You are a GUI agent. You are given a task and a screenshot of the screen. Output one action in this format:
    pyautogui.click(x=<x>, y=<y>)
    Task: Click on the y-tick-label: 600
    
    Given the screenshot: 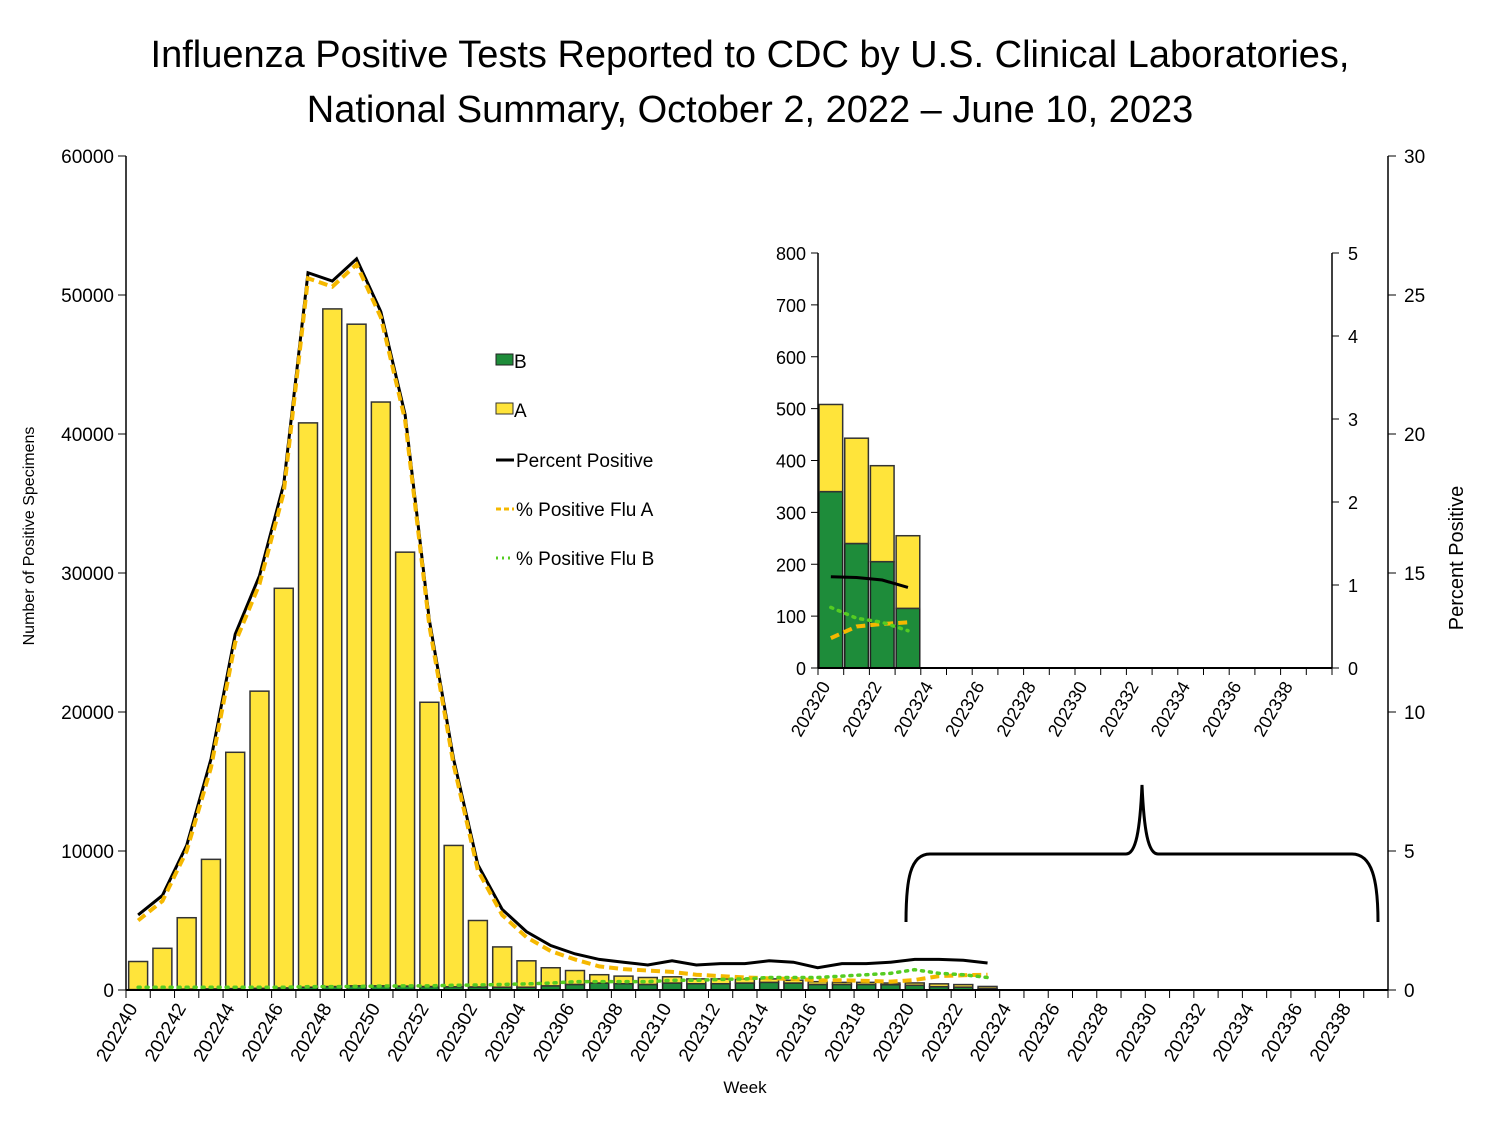 What is the action you would take?
    pyautogui.click(x=791, y=358)
    